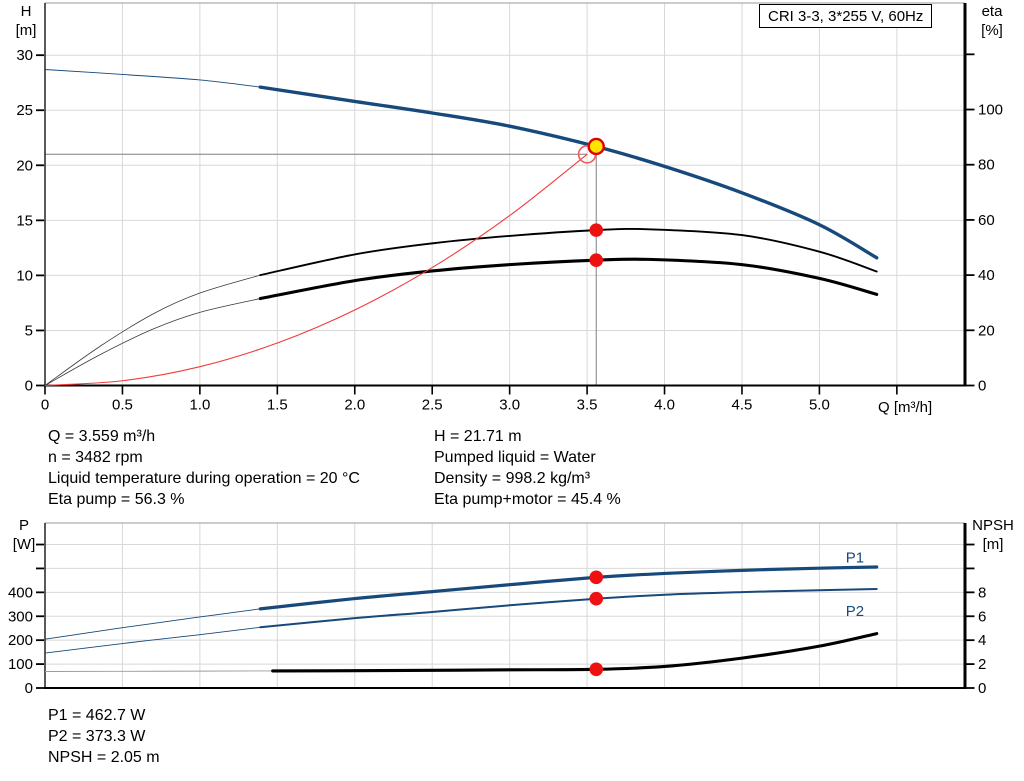  Describe the element at coordinates (568, 279) in the screenshot. I see `curve-eta-pump-motor` at that location.